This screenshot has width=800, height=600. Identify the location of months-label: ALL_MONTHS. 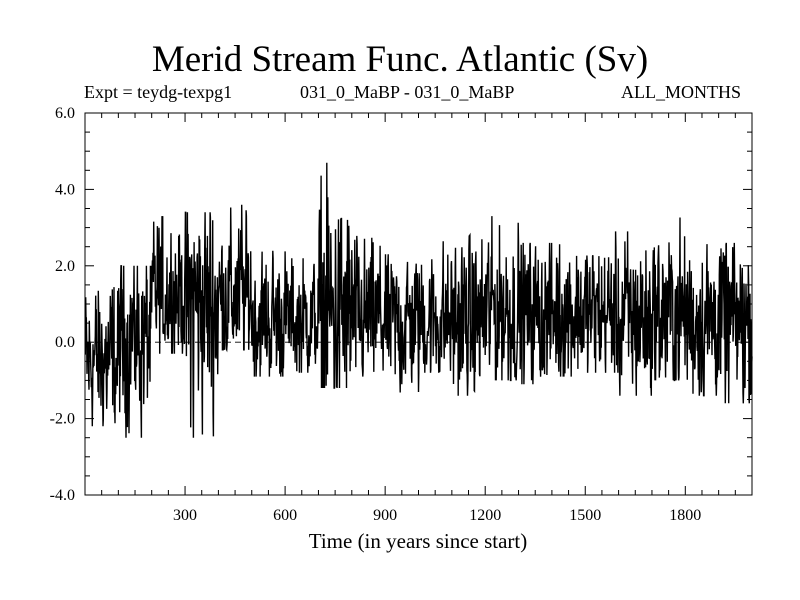
(681, 92).